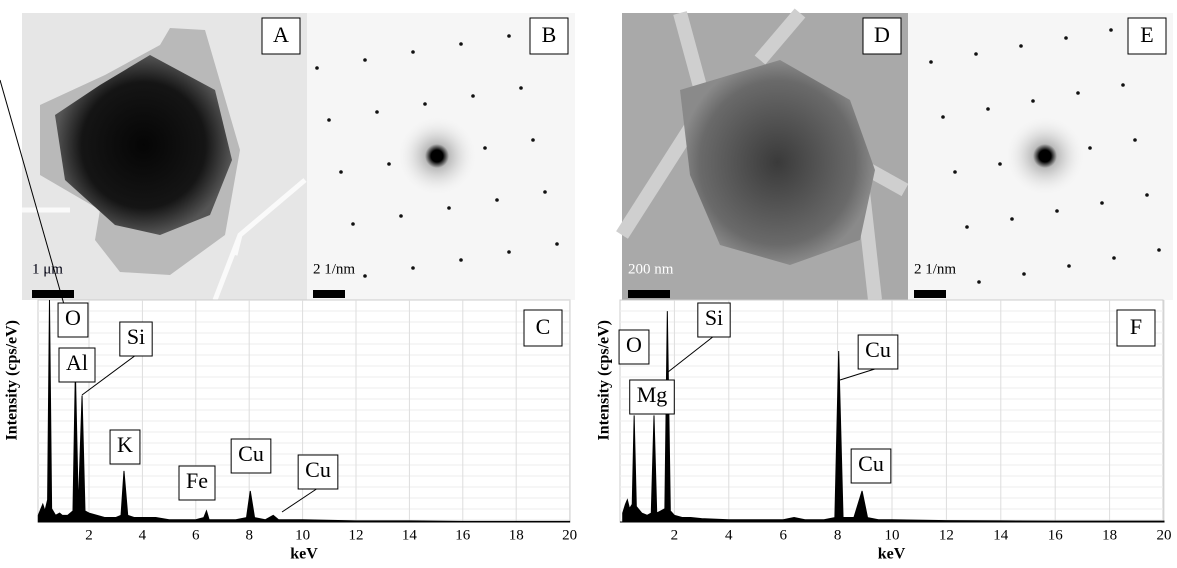 The height and width of the screenshot is (568, 1177). I want to click on annotation: Mg, so click(652, 394).